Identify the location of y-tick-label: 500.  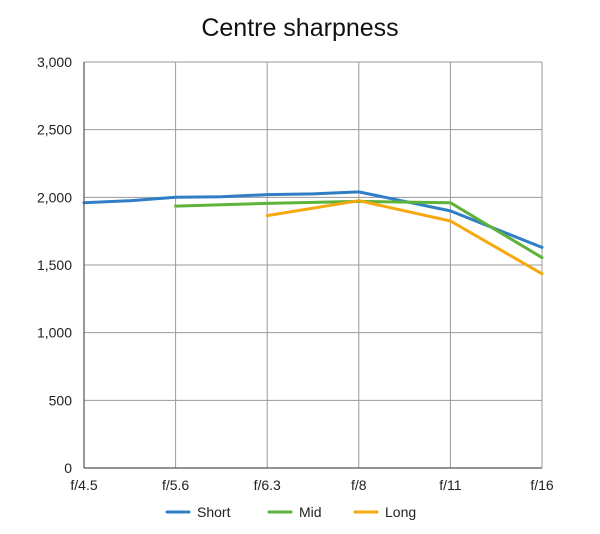
(61, 400).